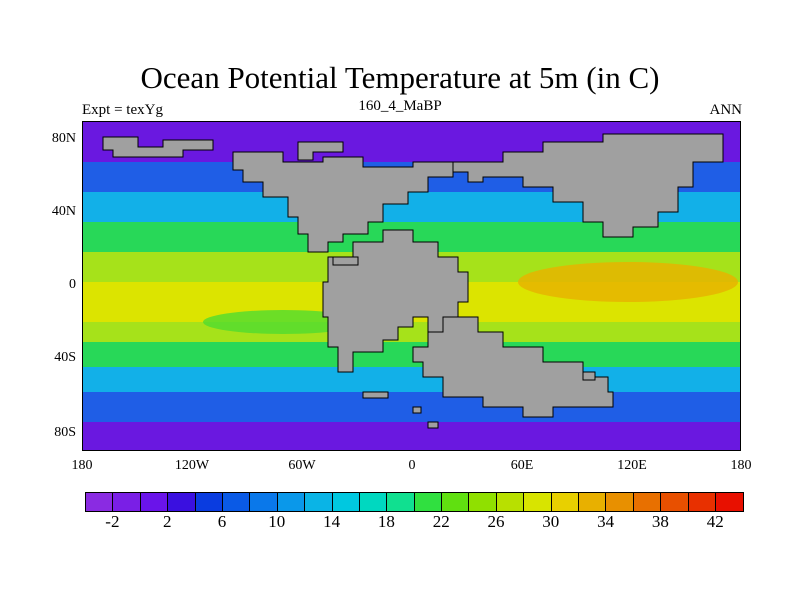  What do you see at coordinates (386, 521) in the screenshot?
I see `colorbar-label: 18` at bounding box center [386, 521].